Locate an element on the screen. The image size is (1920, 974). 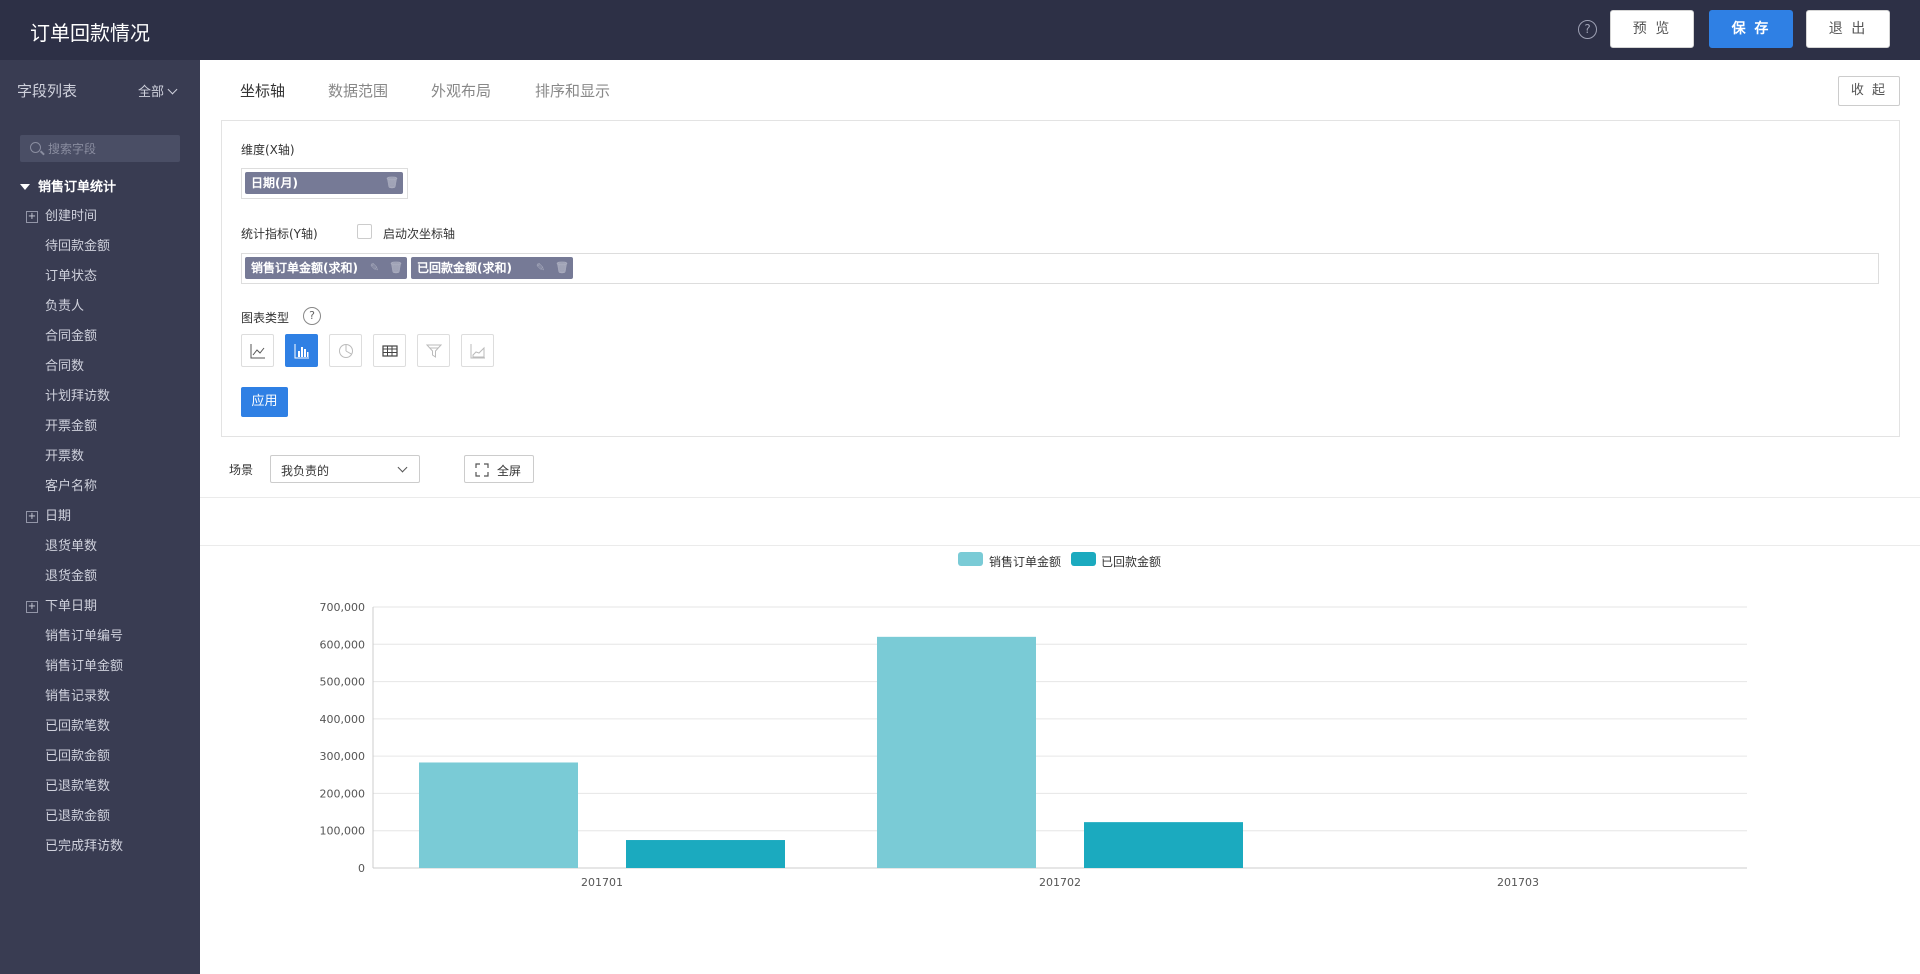
field-group-header: 销售订单统计 is located at coordinates (68, 185).